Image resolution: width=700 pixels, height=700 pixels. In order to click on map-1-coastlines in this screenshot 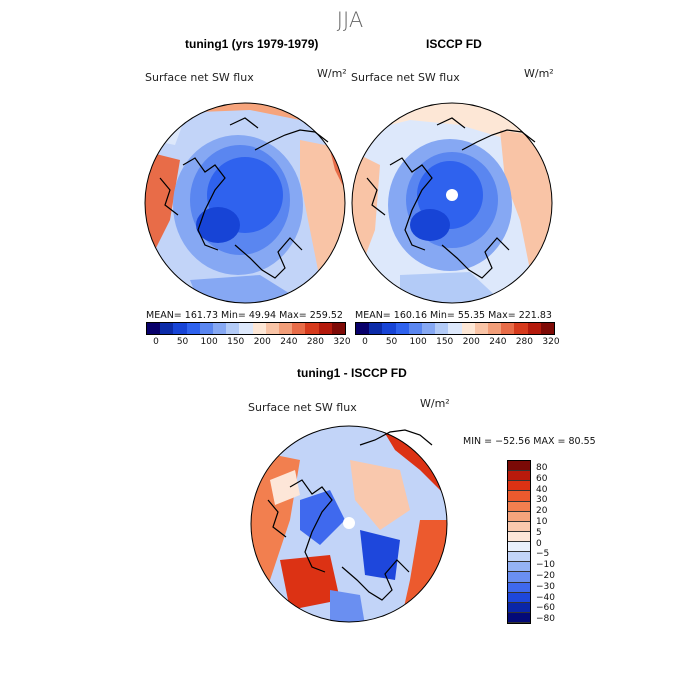, I will do `click(244, 198)`.